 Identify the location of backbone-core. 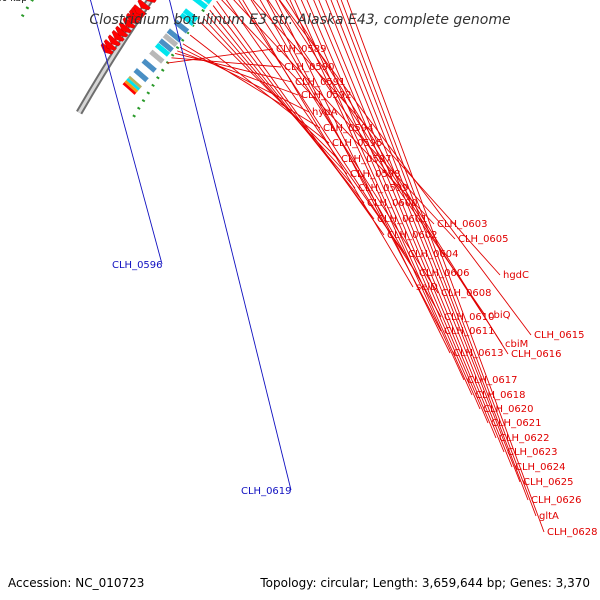
(114, 57).